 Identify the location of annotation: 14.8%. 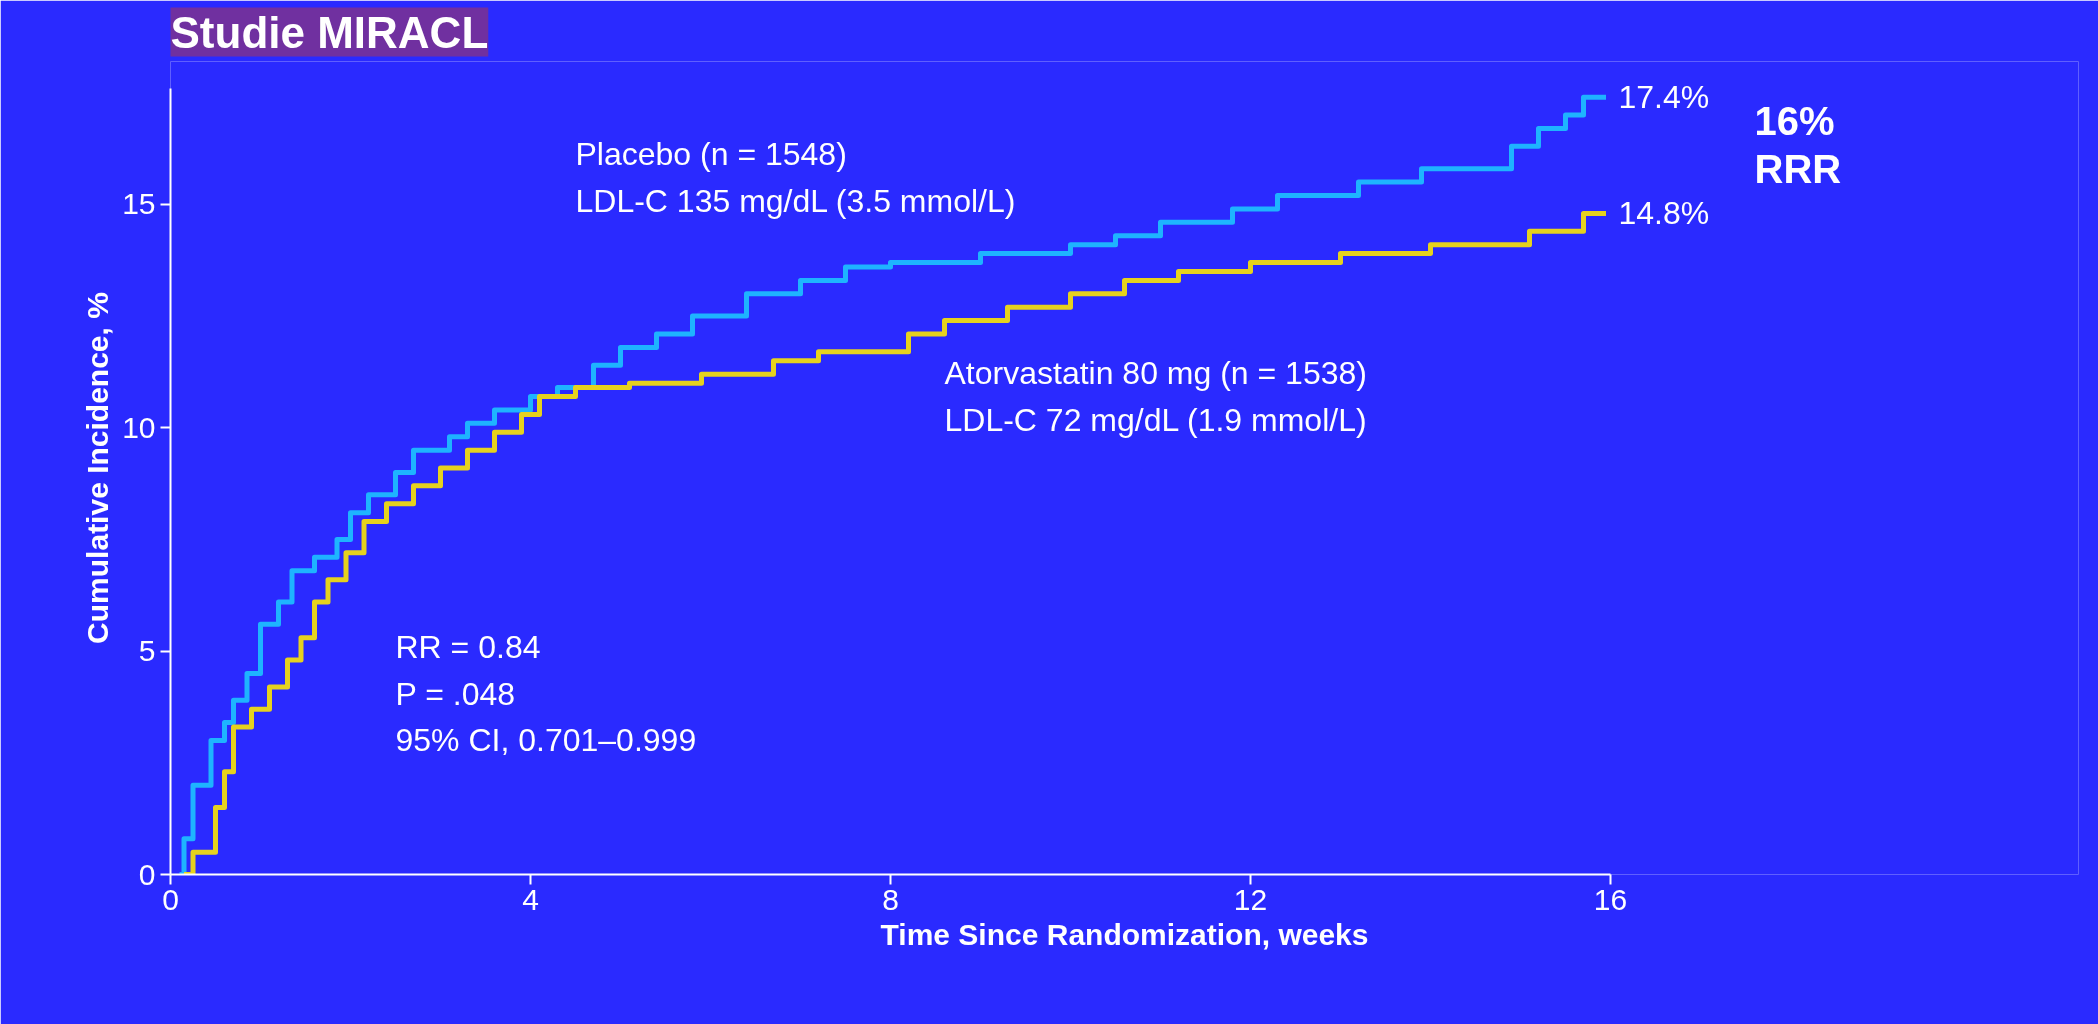
(1664, 213).